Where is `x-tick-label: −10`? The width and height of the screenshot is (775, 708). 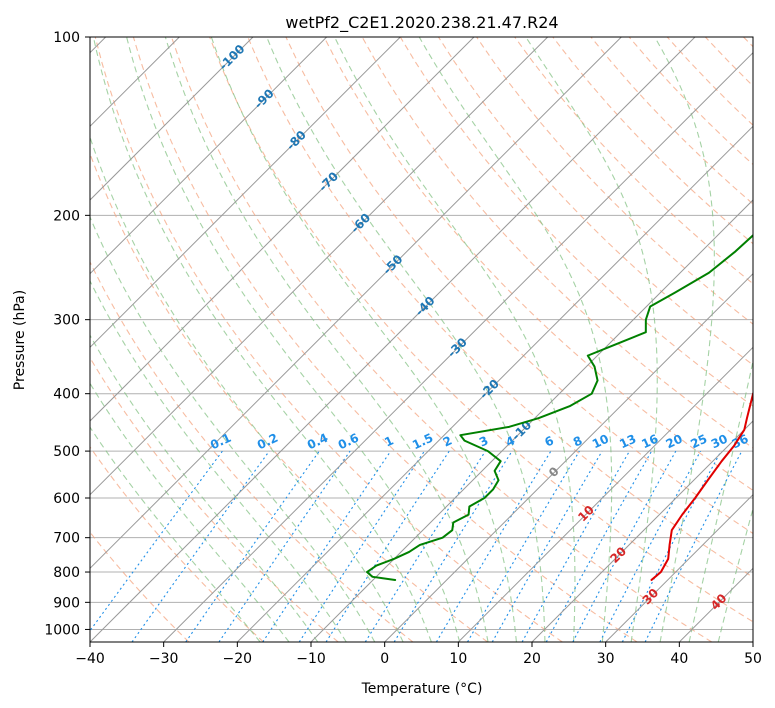 x-tick-label: −10 is located at coordinates (311, 659).